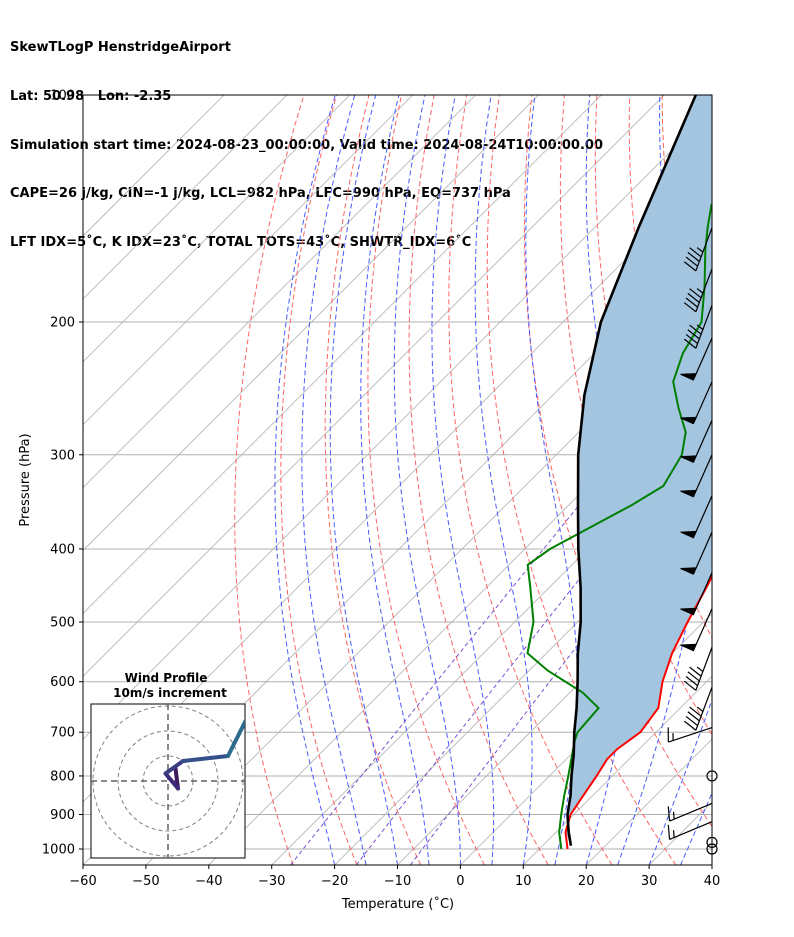 This screenshot has height=937, width=794. Describe the element at coordinates (397, 904) in the screenshot. I see `x-axis-label: Temperature (˚C)` at that location.